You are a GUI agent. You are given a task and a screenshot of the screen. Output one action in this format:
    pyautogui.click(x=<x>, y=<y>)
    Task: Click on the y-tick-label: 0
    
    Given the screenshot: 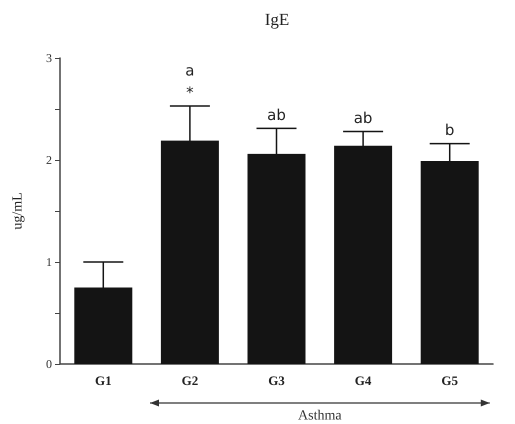 What is the action you would take?
    pyautogui.click(x=49, y=364)
    